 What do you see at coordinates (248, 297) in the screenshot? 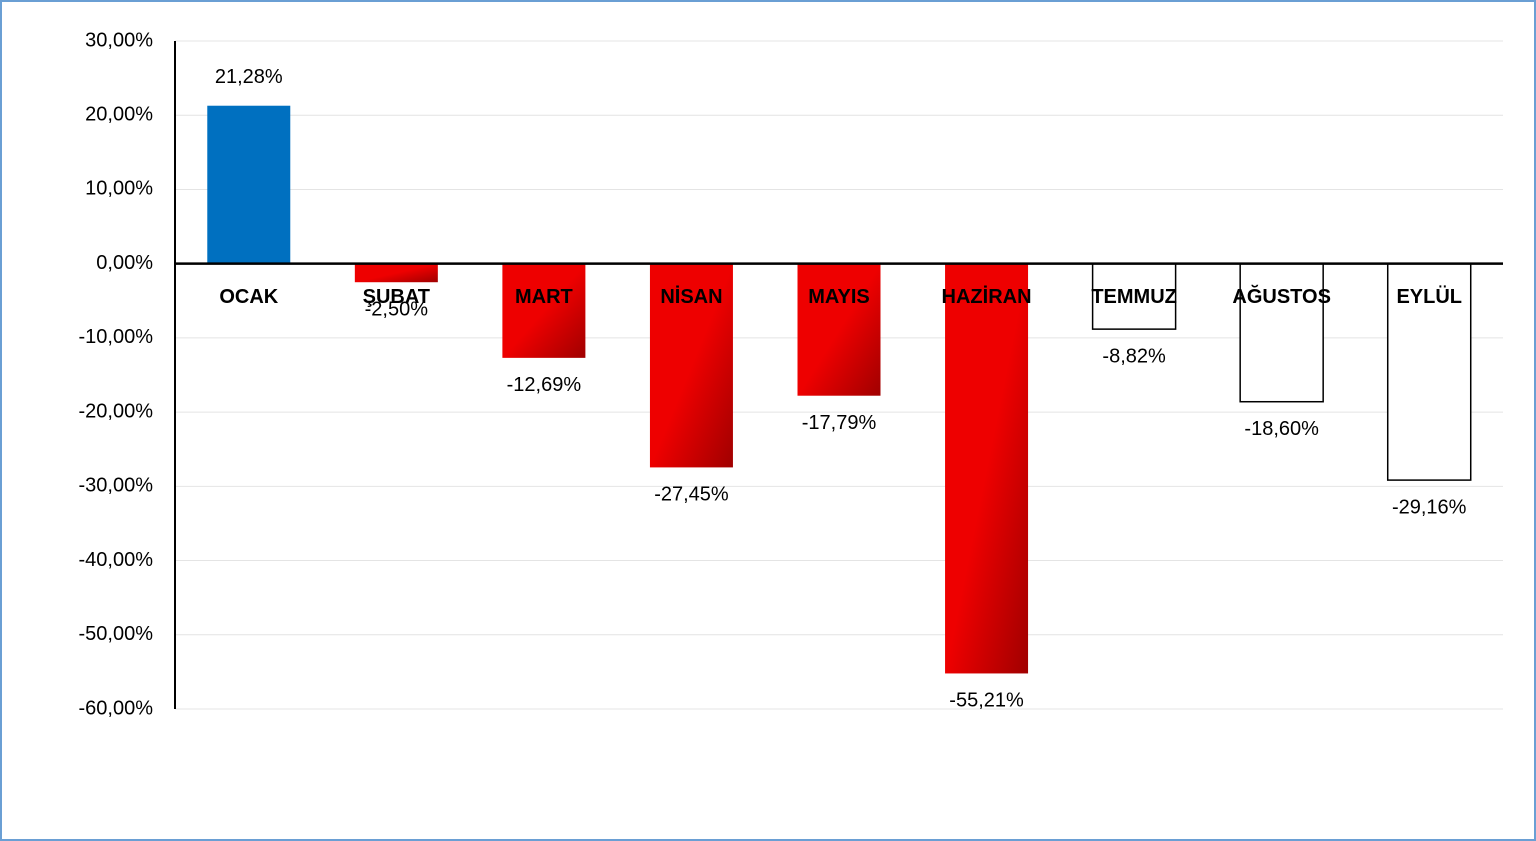
I see `x-tick-label: OCAK` at bounding box center [248, 297].